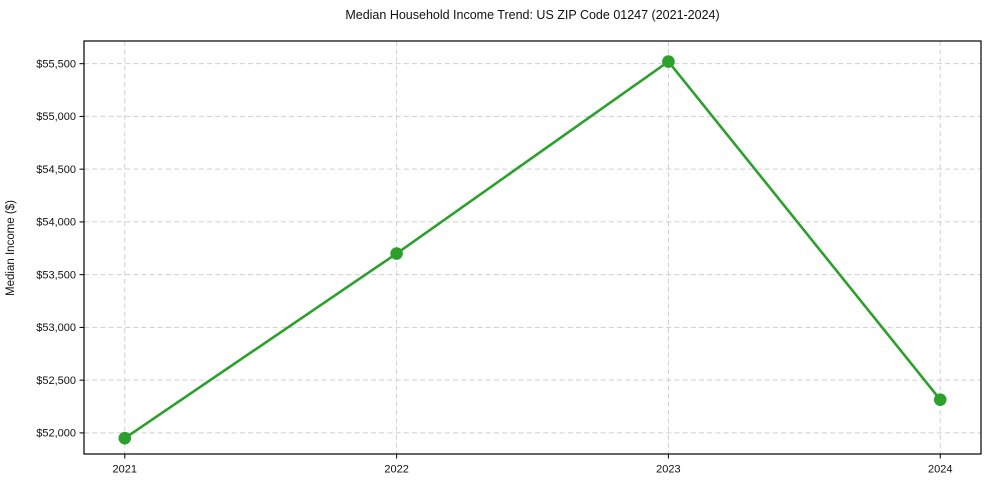 Image resolution: width=989 pixels, height=490 pixels. I want to click on y-tick-label: $55,000, so click(56, 117).